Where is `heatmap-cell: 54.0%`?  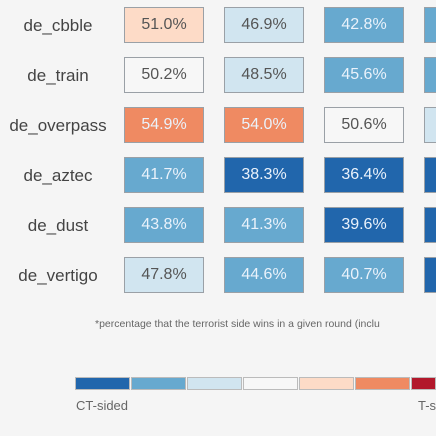
heatmap-cell: 54.0% is located at coordinates (264, 125).